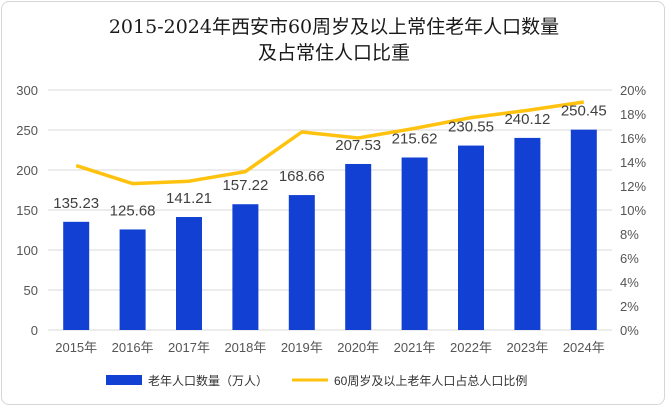 Image resolution: width=668 pixels, height=408 pixels. What do you see at coordinates (633, 210) in the screenshot?
I see `y-right-tick-label: 10%` at bounding box center [633, 210].